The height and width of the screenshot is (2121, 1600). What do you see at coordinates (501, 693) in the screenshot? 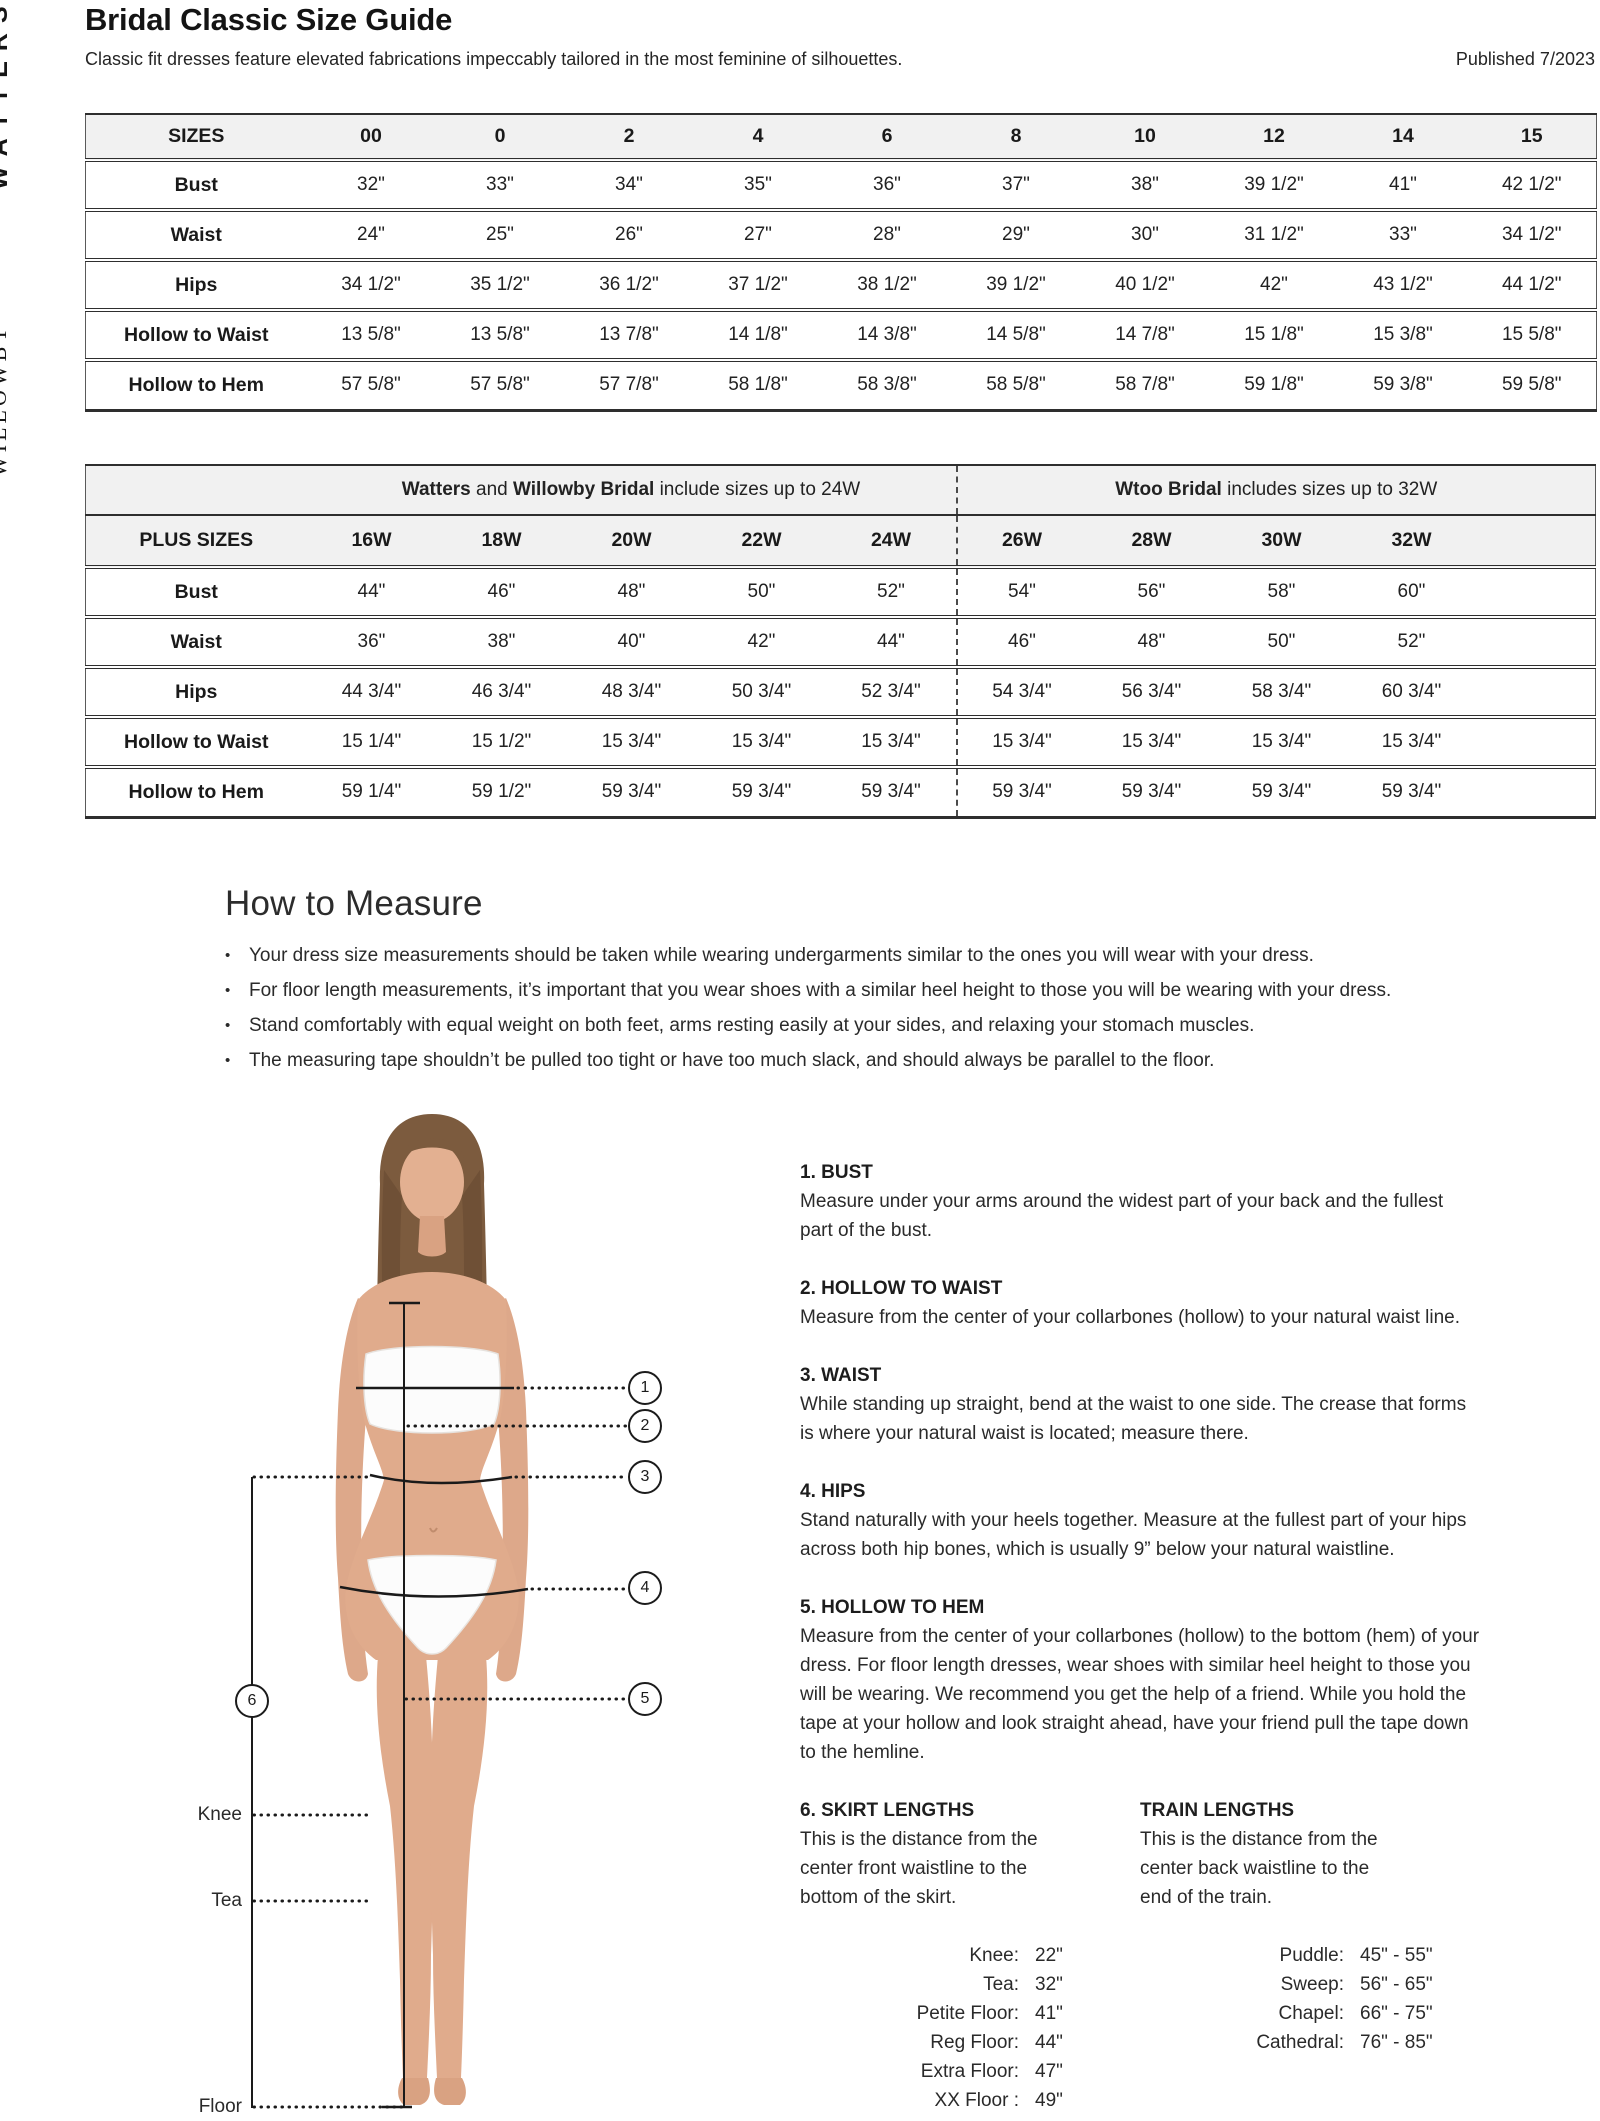
I see `table-cell: 46 3/4"` at bounding box center [501, 693].